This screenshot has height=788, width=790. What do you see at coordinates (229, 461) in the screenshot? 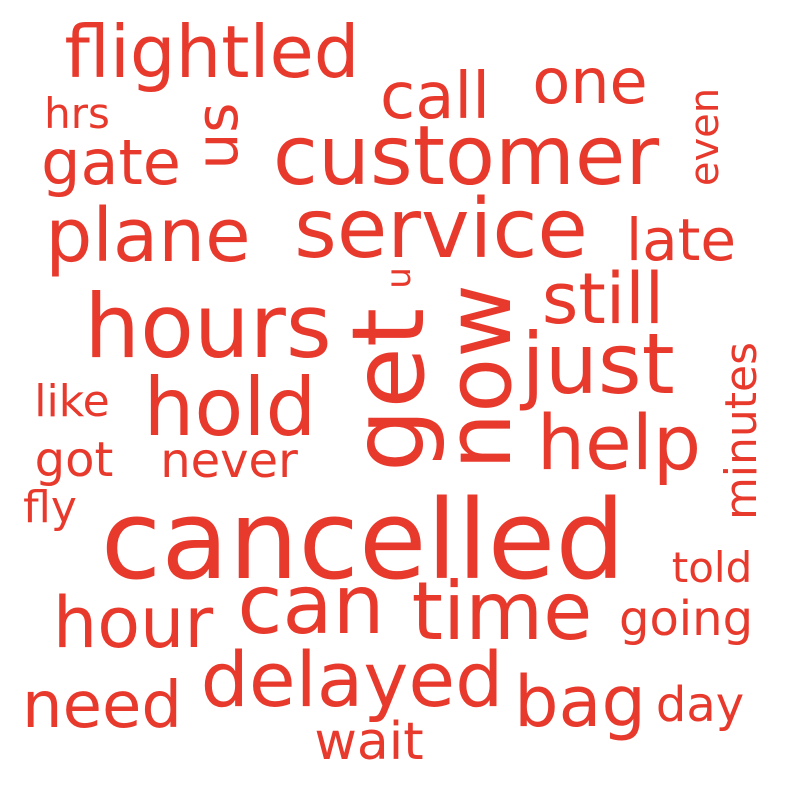
I see `word-never: never` at bounding box center [229, 461].